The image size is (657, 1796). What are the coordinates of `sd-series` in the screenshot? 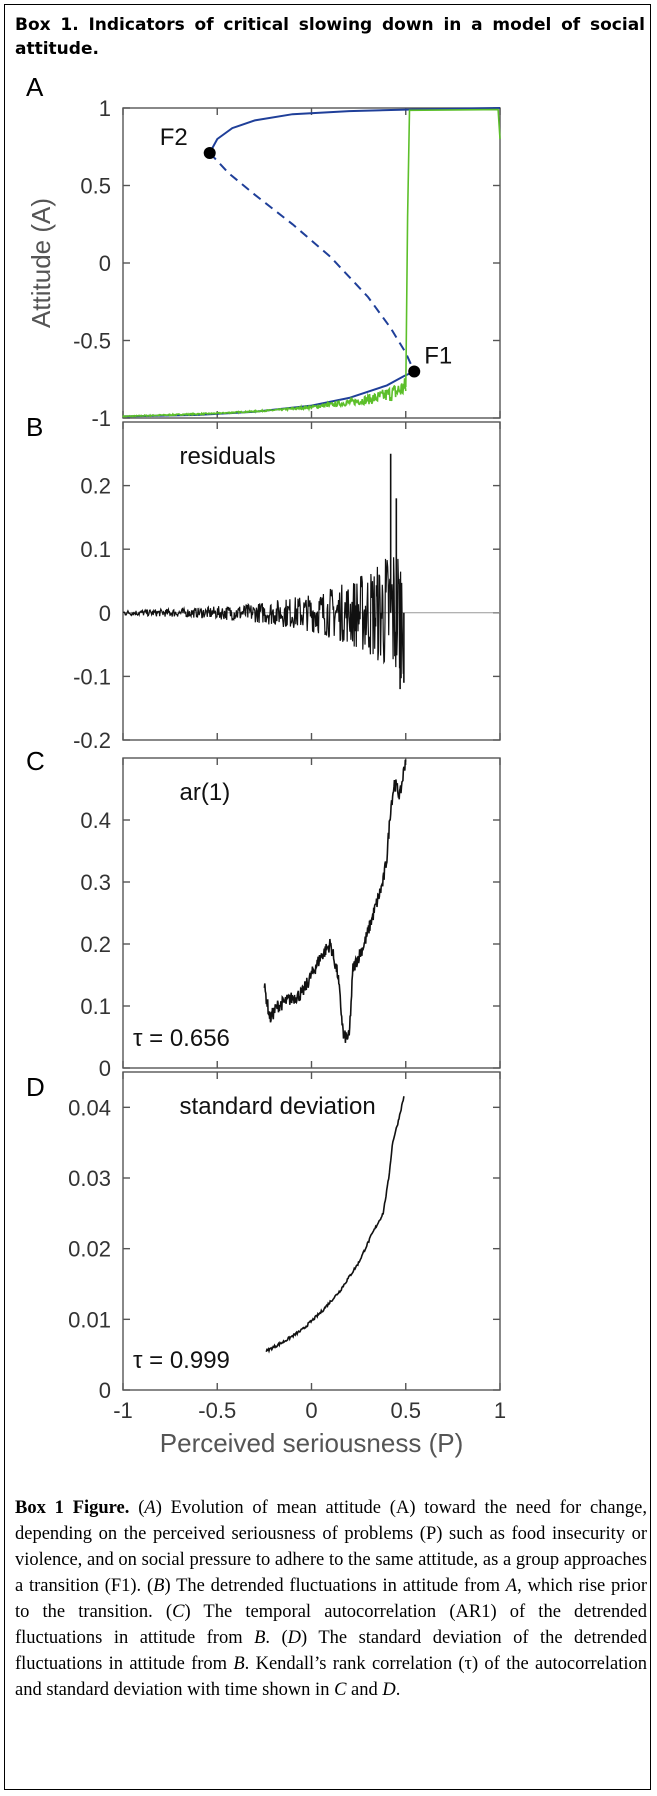 It's located at (335, 1225).